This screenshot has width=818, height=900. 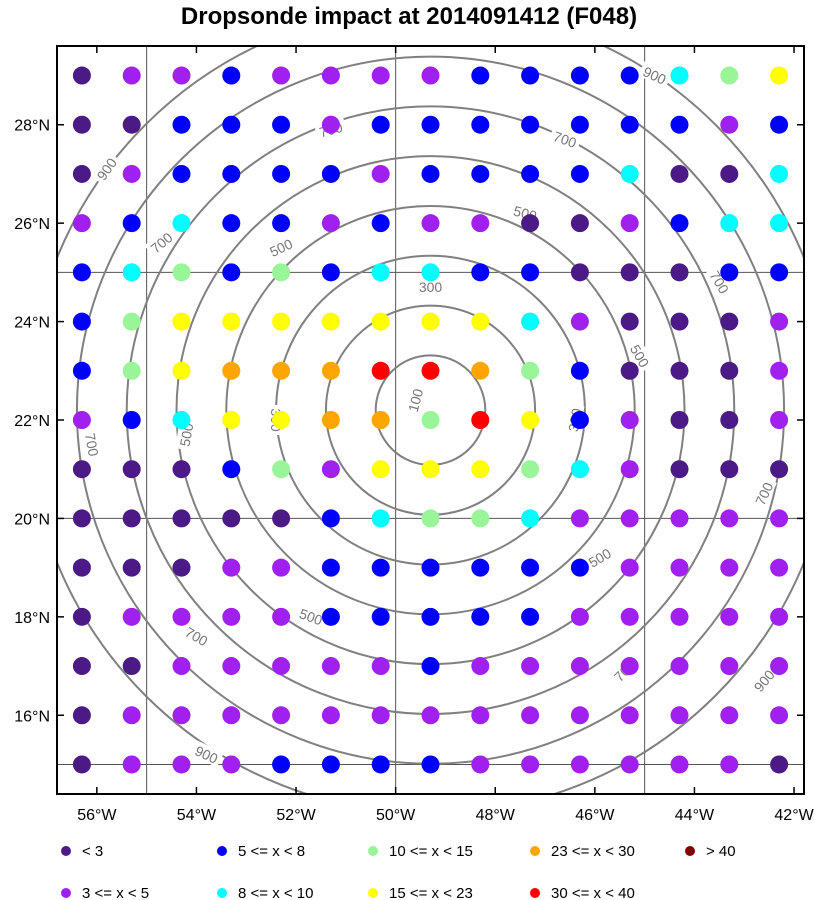 I want to click on contour-label: 700, so click(x=565, y=139).